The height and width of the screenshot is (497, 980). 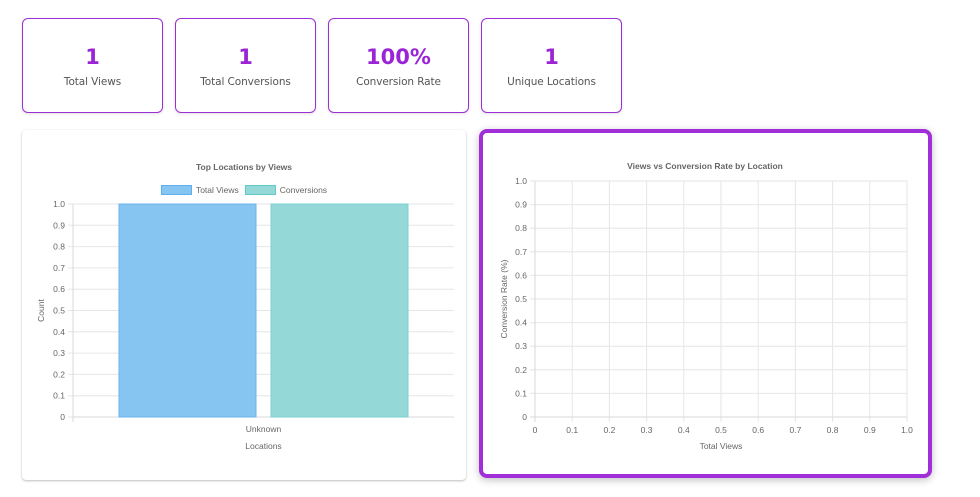 I want to click on legend-item-total-views: Total Views, so click(x=199, y=190).